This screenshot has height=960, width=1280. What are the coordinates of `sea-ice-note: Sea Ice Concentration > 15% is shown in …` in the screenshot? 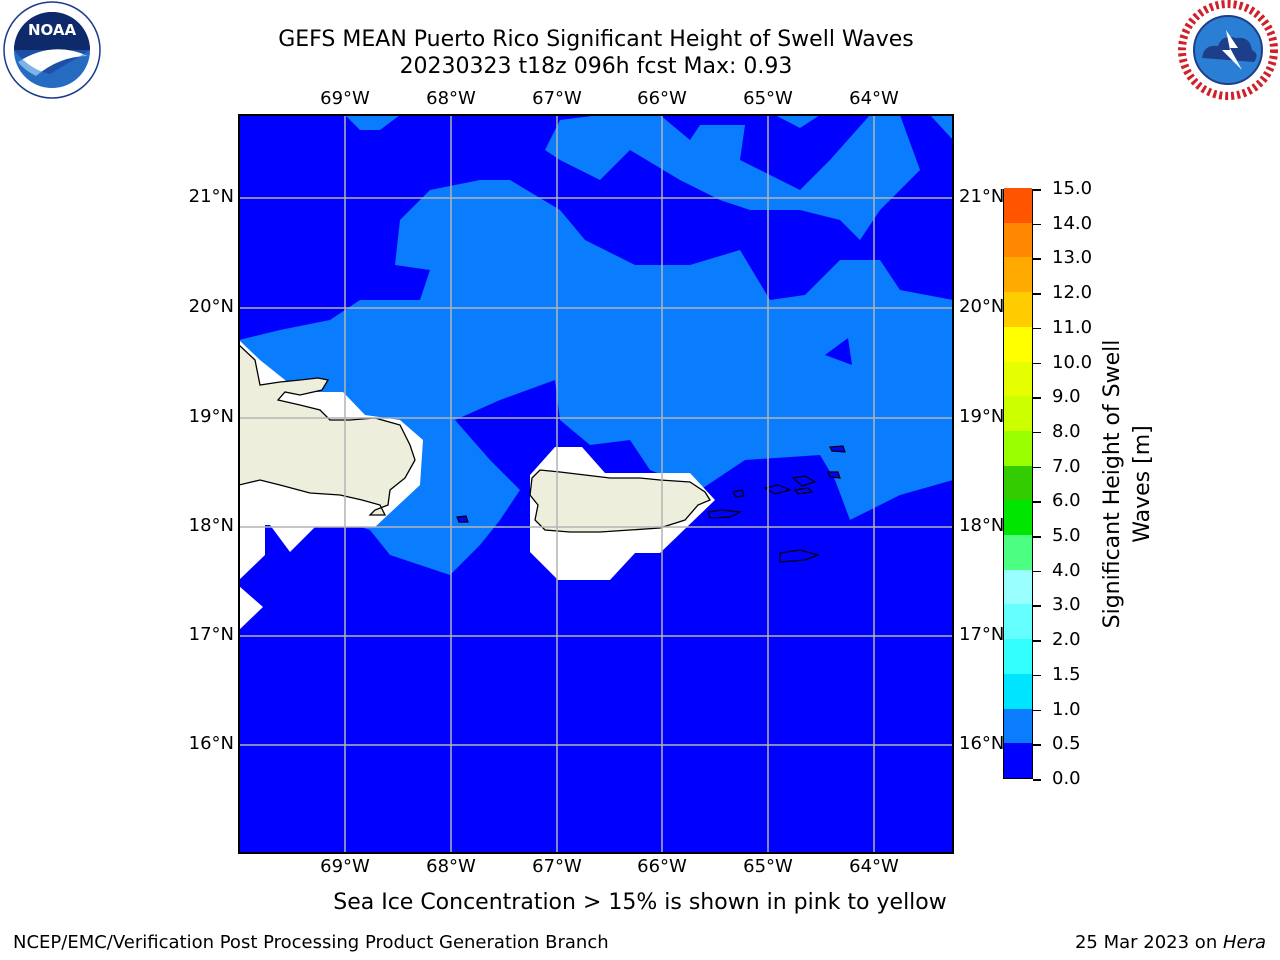 It's located at (640, 902).